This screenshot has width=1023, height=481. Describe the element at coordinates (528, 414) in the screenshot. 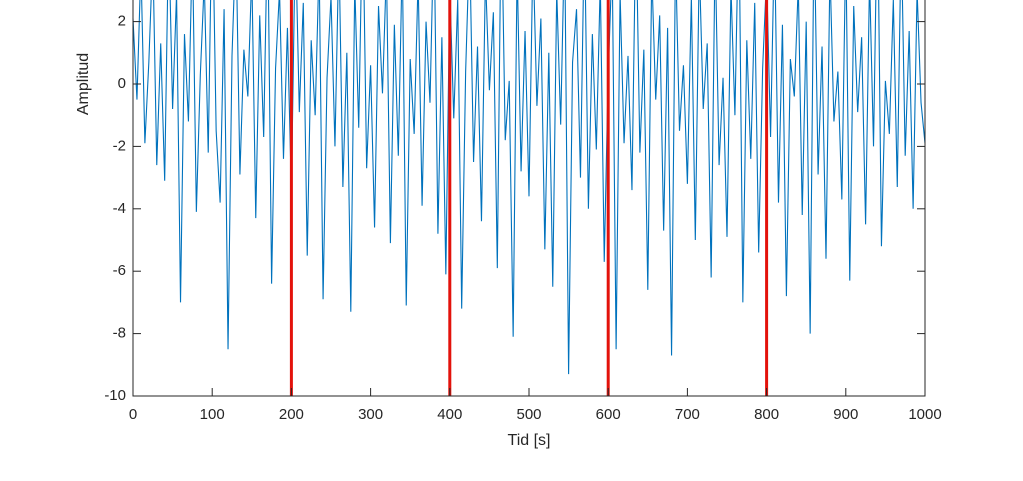

I see `x-tick-label: 500` at that location.